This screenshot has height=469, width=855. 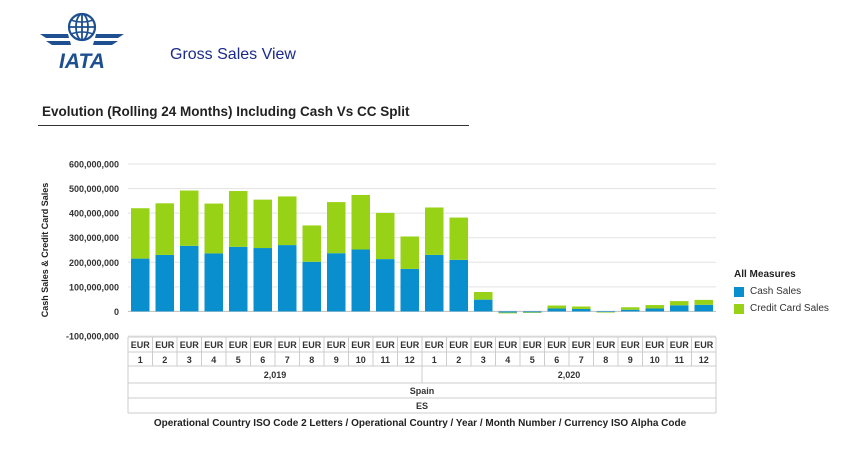 I want to click on year-label: 2,019, so click(x=275, y=375).